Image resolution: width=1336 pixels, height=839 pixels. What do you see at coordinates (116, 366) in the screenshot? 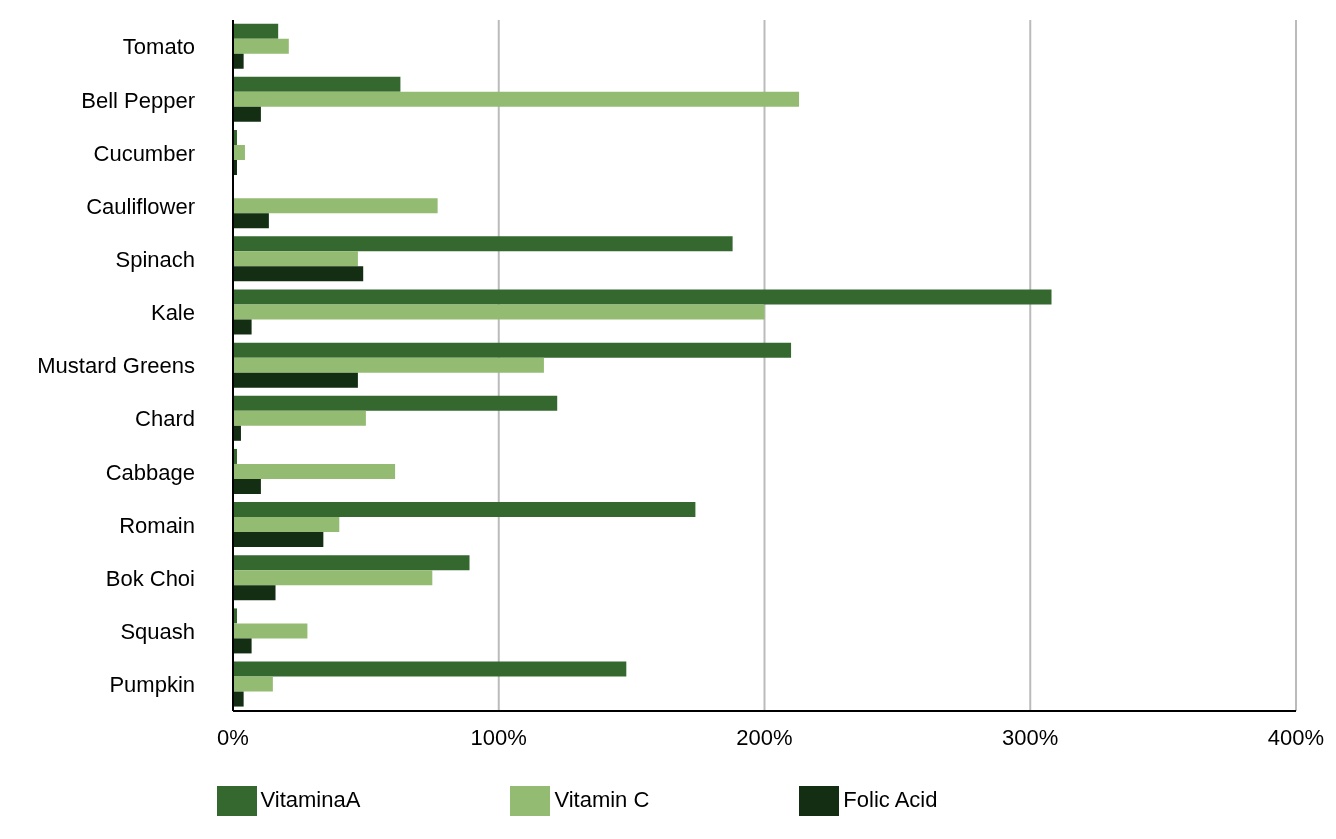
I see `y-tick-label: Mustard Greens` at bounding box center [116, 366].